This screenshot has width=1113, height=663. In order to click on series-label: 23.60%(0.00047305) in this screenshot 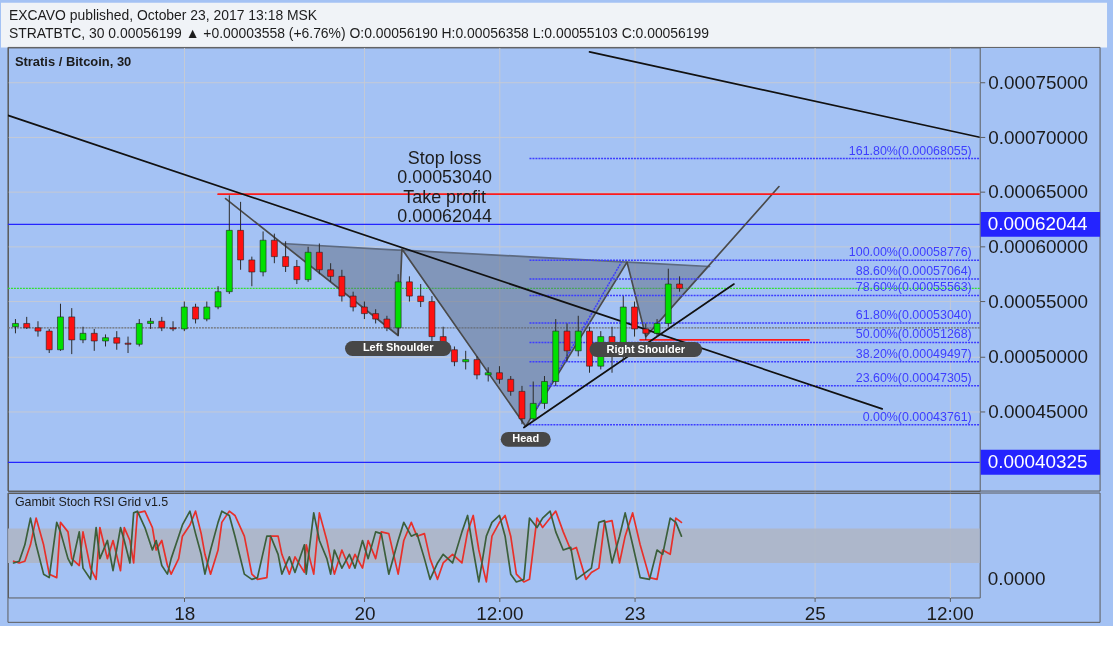, I will do `click(913, 377)`.